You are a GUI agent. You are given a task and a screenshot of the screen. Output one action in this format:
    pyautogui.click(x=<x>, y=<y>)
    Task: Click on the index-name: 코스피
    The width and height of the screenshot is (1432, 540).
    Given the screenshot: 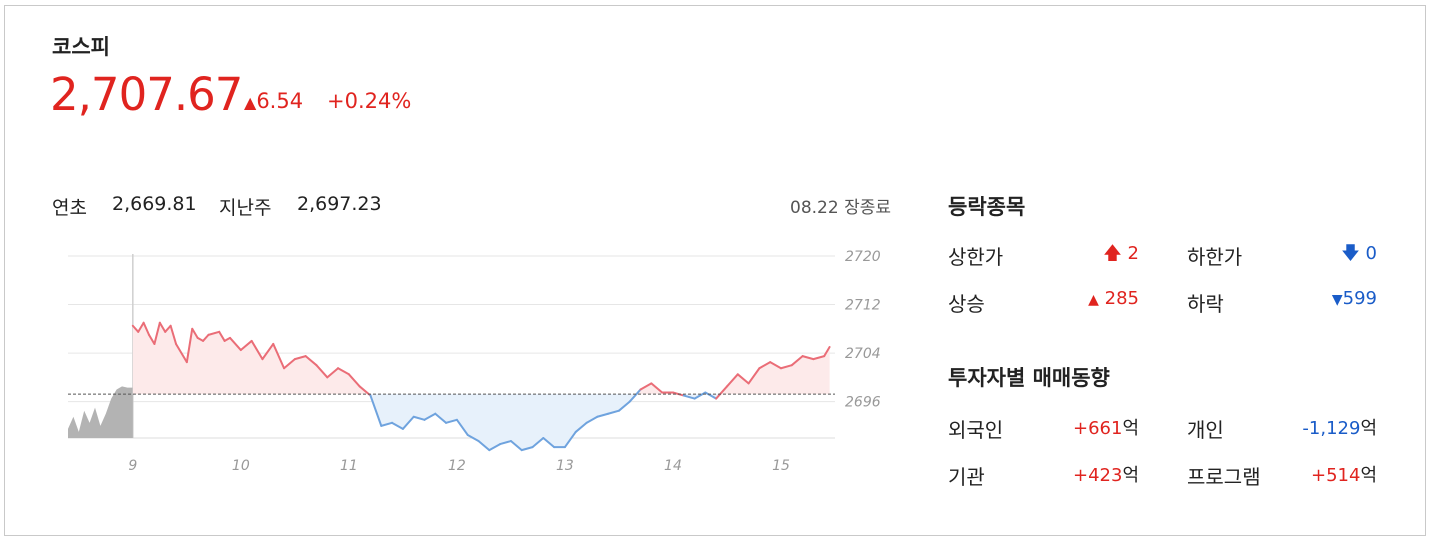 What is the action you would take?
    pyautogui.click(x=81, y=47)
    